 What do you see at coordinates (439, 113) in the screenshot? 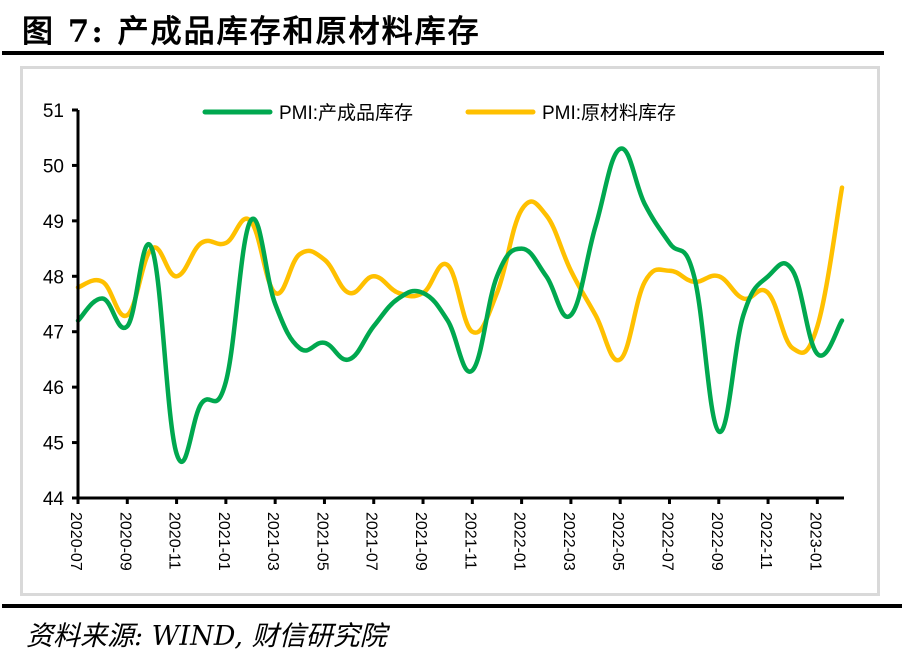
I see `legend: PMI:产成品库存 PMI:原材料库存` at bounding box center [439, 113].